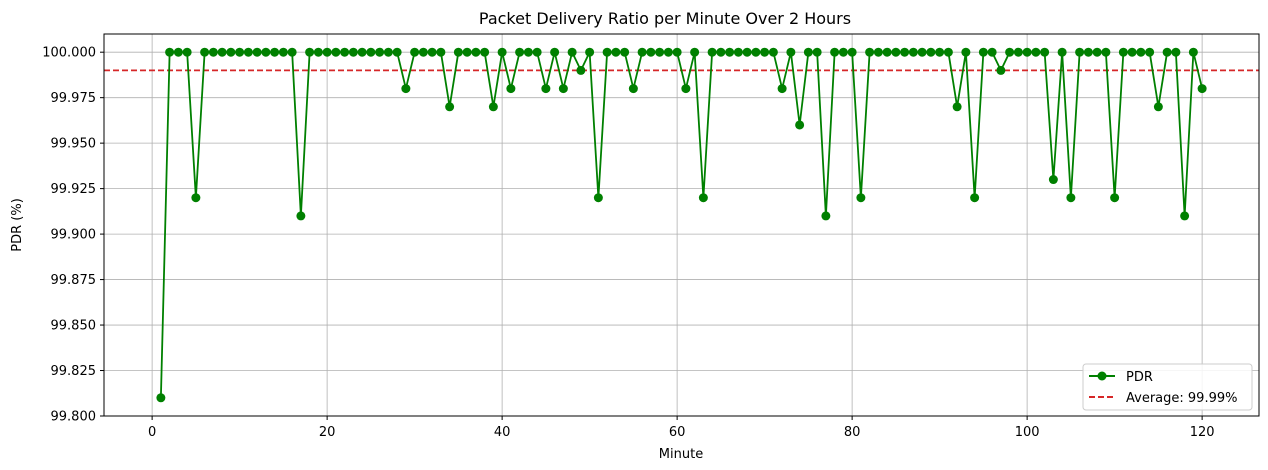  What do you see at coordinates (74, 417) in the screenshot?
I see `y-tick-label: 99.800` at bounding box center [74, 417].